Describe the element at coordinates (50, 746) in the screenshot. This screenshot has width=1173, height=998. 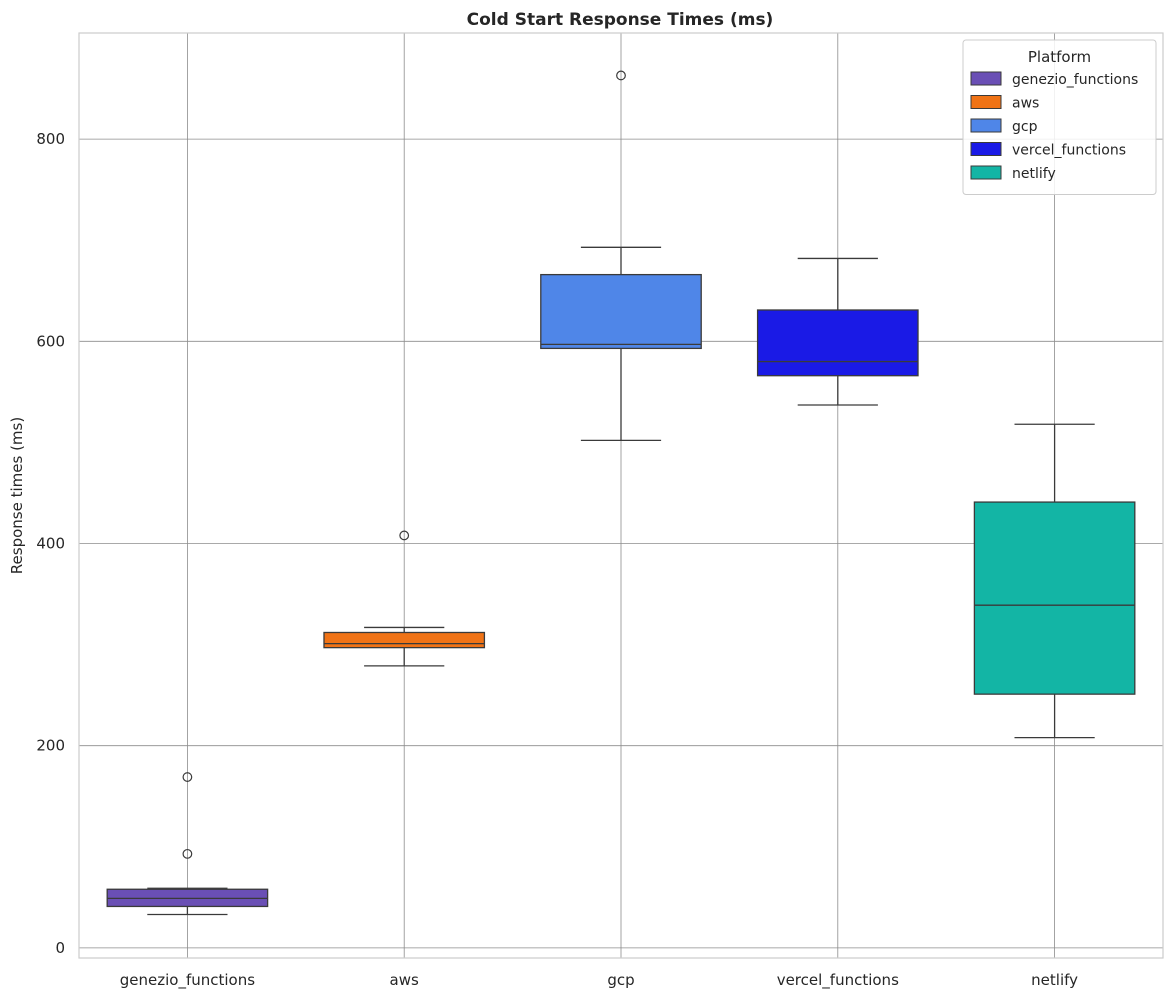
I see `y-tick-label: 200` at that location.